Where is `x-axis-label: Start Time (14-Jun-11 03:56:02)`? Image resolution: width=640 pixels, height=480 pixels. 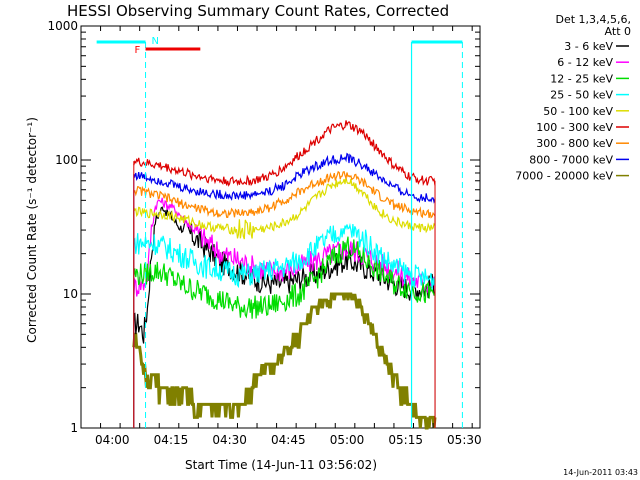
x-axis-label: Start Time (14-Jun-11 03:56:02) is located at coordinates (281, 465).